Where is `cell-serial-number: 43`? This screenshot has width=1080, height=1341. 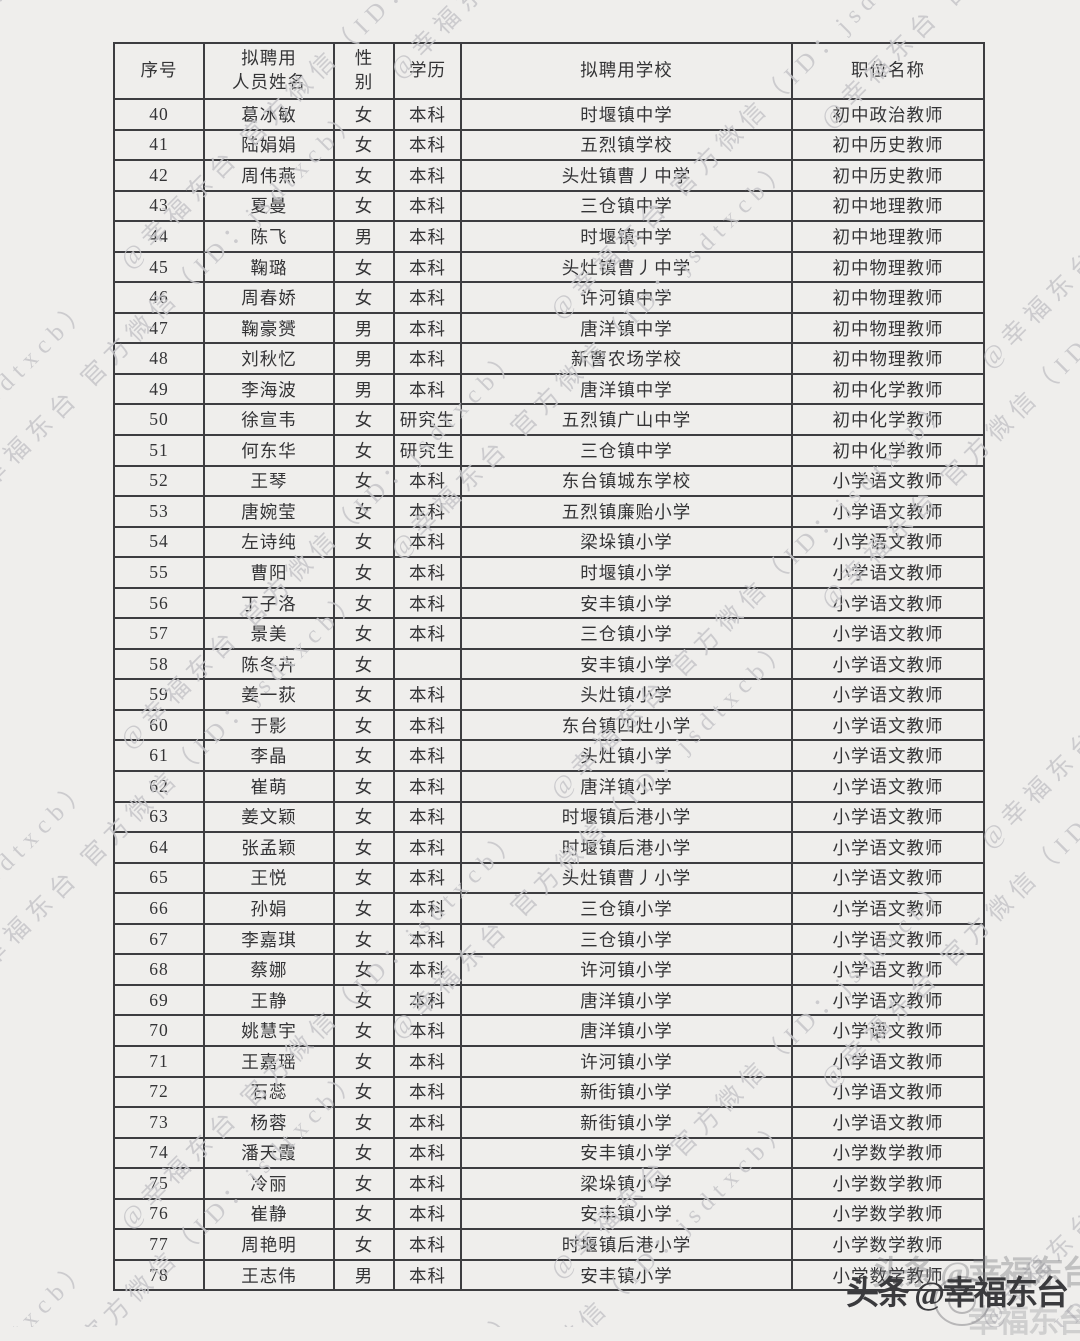
cell-serial-number: 43 is located at coordinates (159, 206).